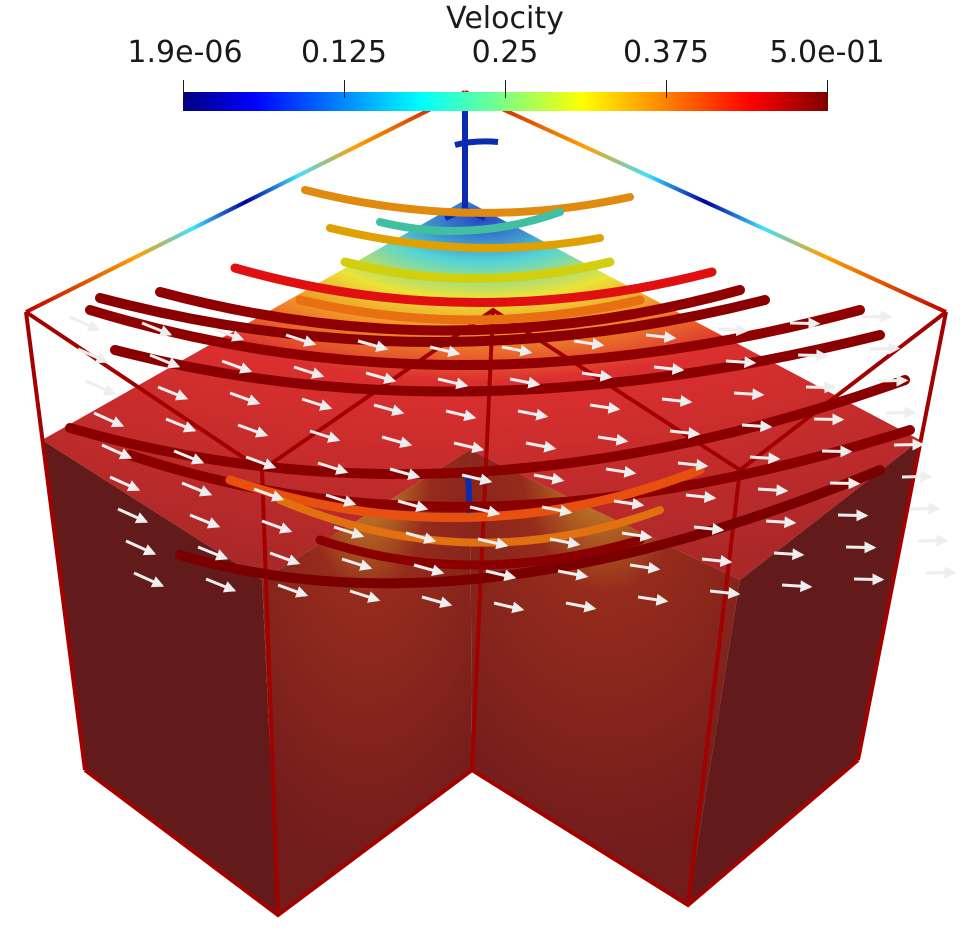 This screenshot has width=970, height=930. What do you see at coordinates (827, 52) in the screenshot?
I see `colorbar-tick-label: 5.0e-01` at bounding box center [827, 52].